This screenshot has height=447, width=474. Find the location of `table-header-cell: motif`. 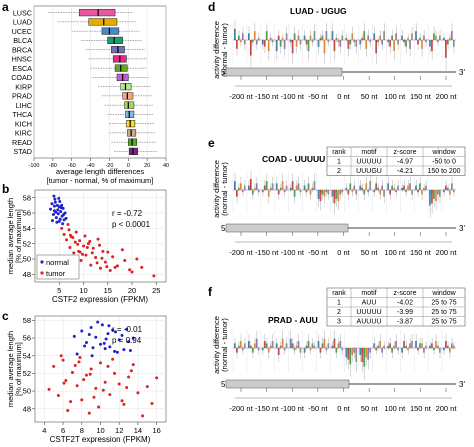

table-header-cell: motif is located at coordinates (368, 152).